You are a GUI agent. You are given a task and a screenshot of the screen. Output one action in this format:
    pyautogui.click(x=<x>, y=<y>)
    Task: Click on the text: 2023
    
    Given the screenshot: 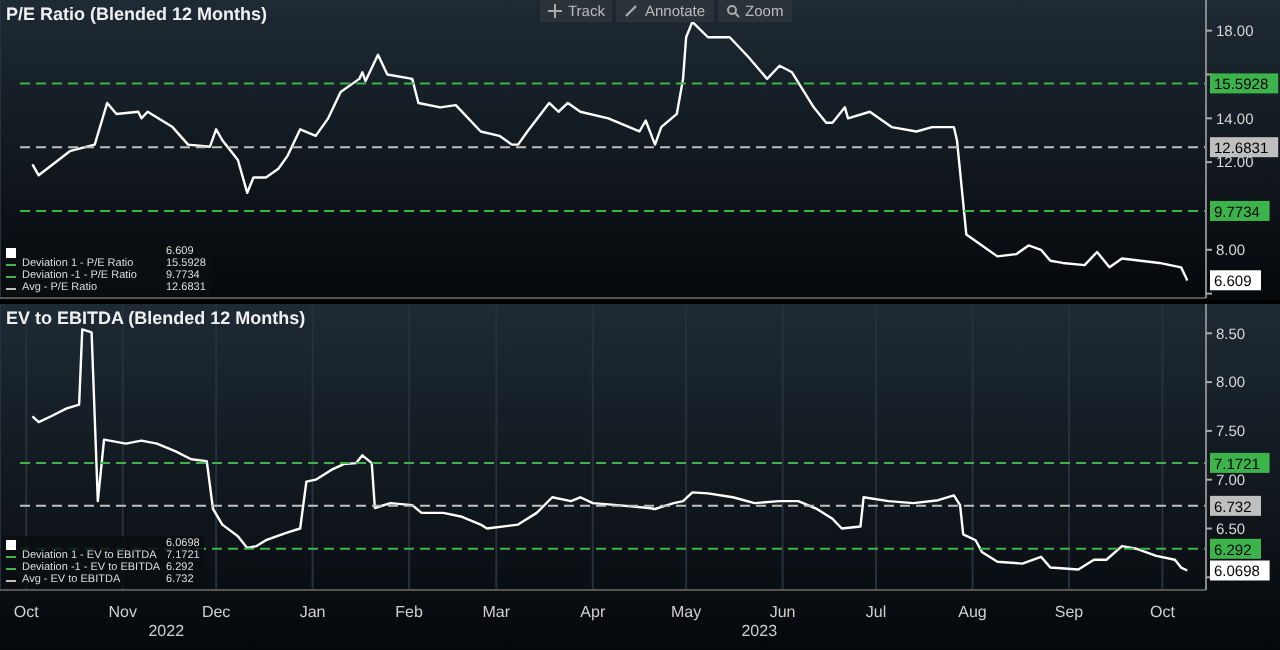 What is the action you would take?
    pyautogui.click(x=759, y=631)
    